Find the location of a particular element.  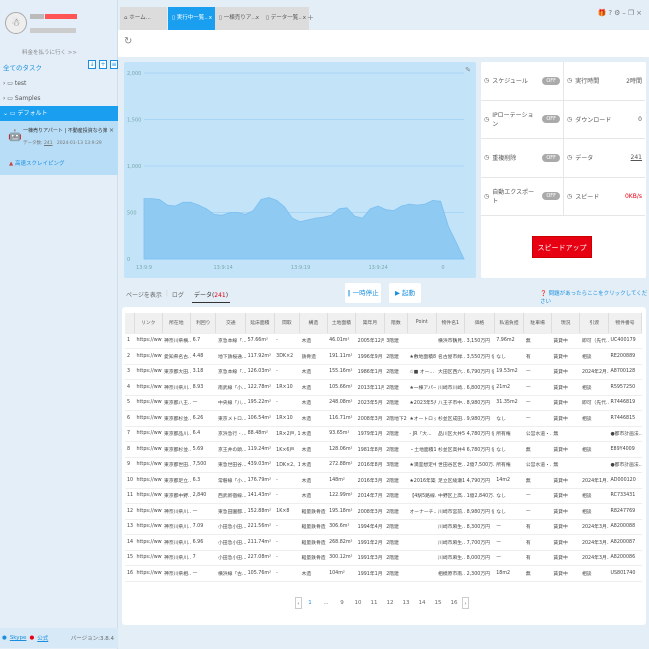

official-link: 公式 is located at coordinates (43, 639).